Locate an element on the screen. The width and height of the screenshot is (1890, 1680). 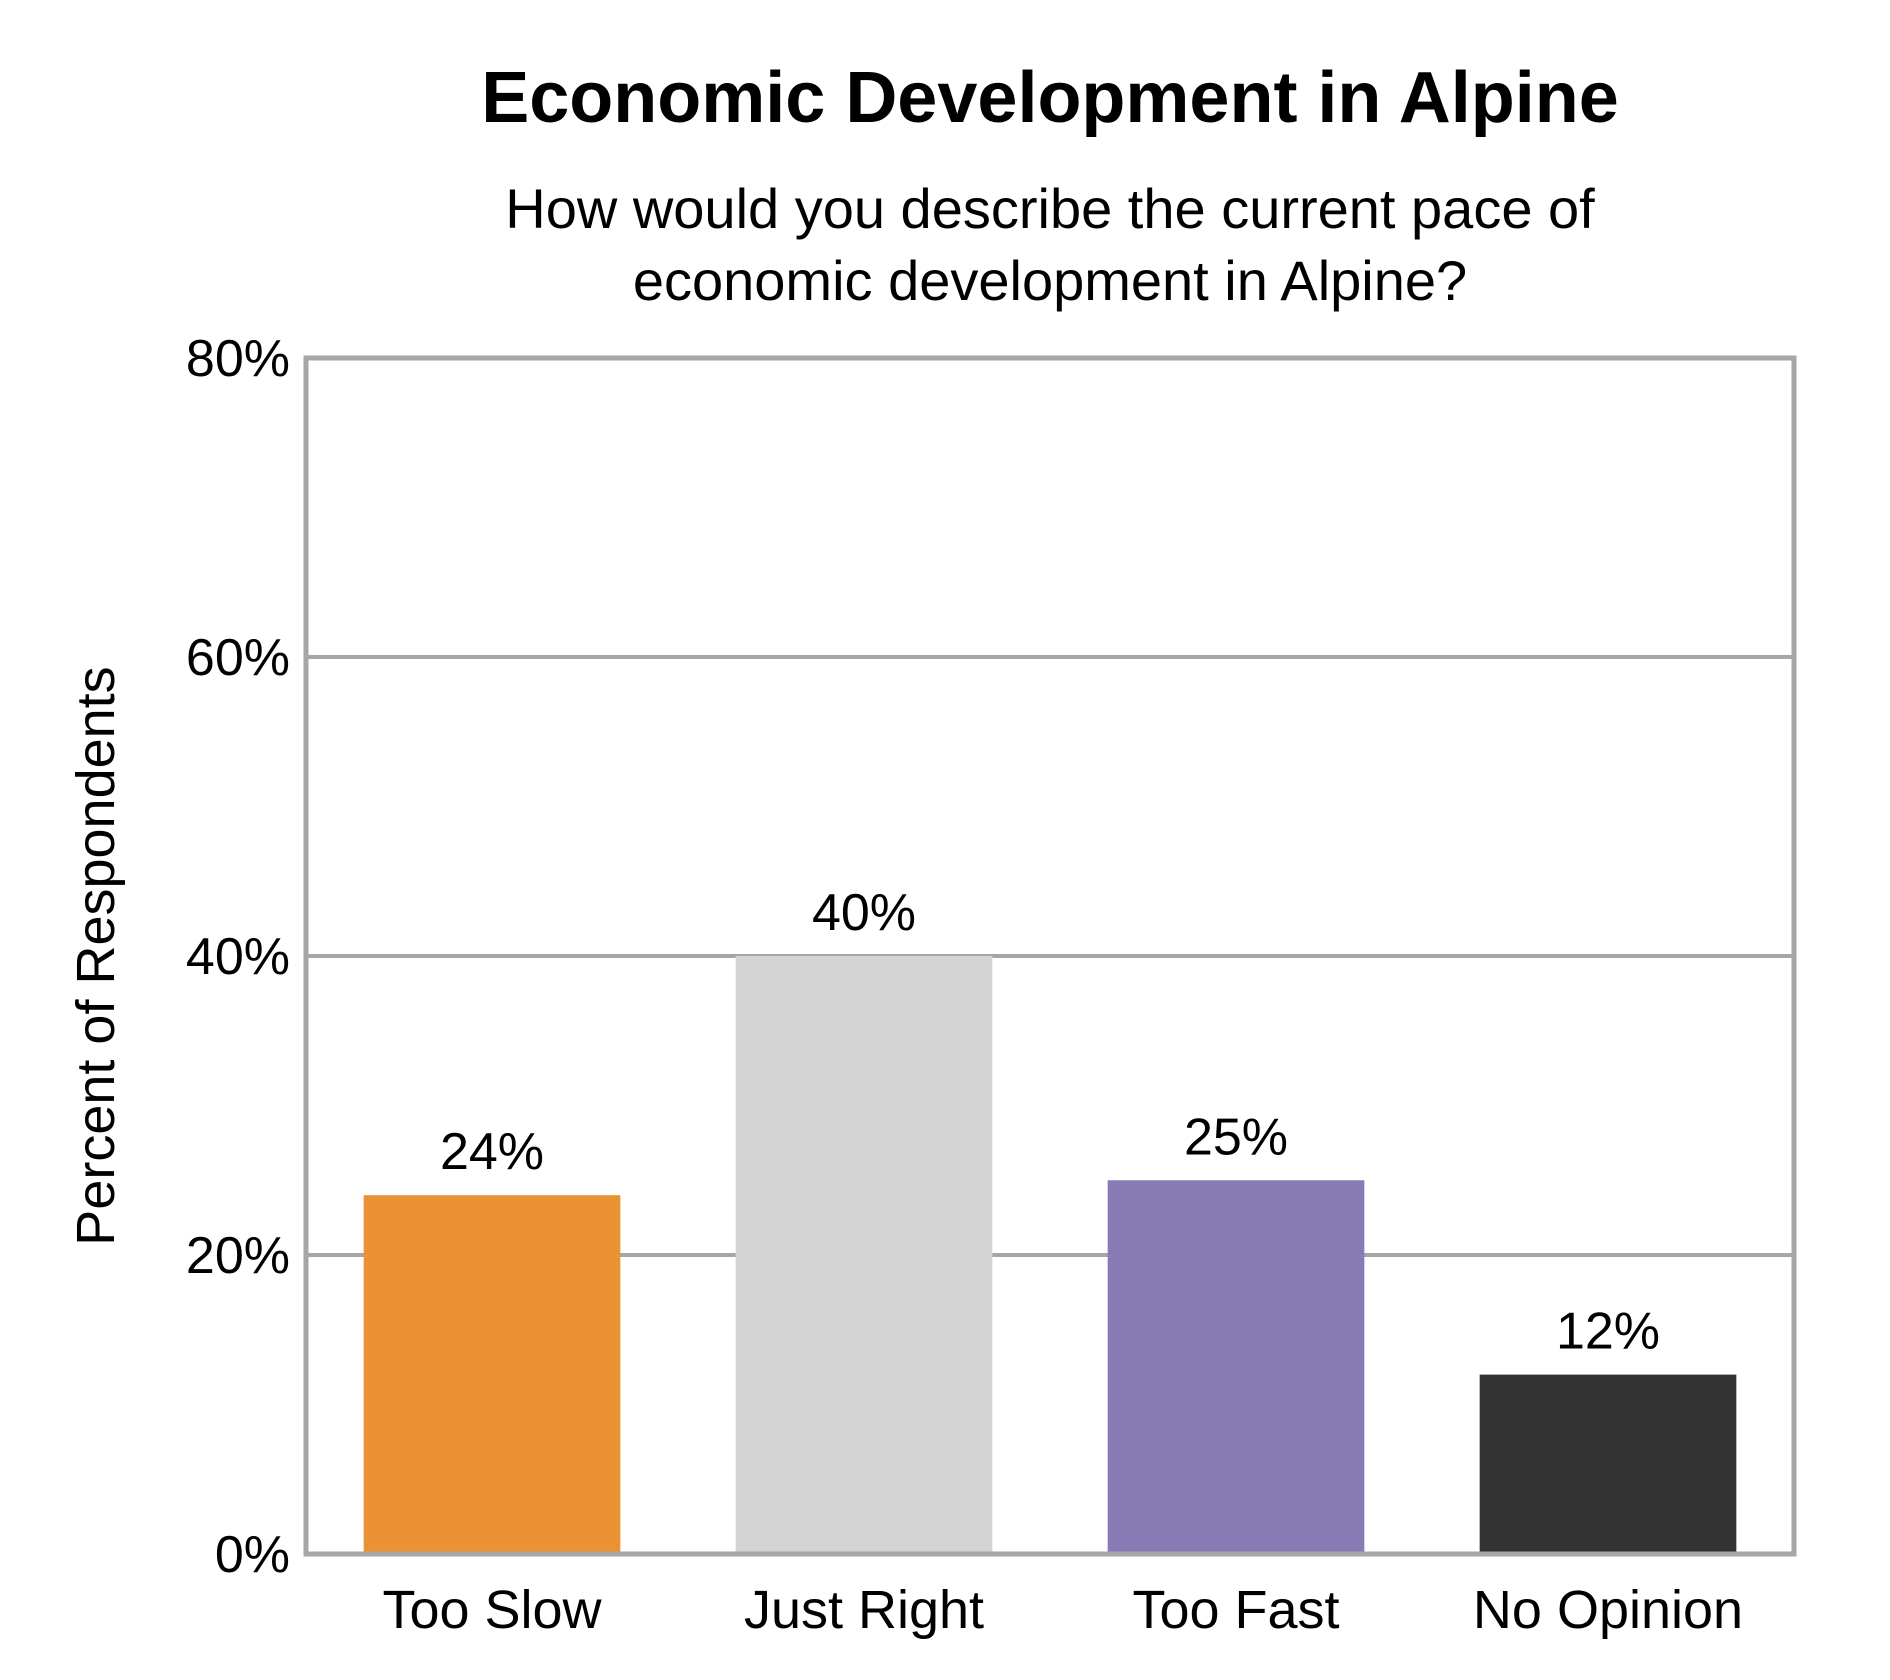
bar-just-right is located at coordinates (864, 1255).